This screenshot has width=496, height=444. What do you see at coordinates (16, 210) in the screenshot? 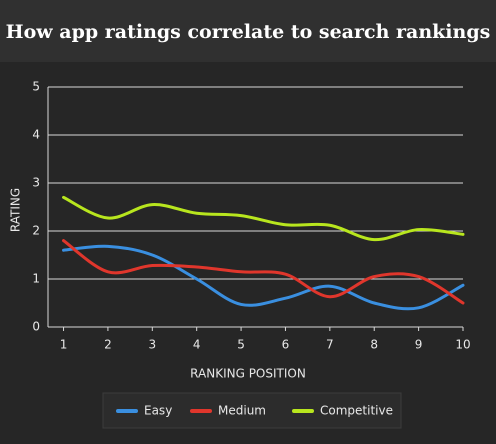
I see `y-axis-label: RATING` at bounding box center [16, 210].